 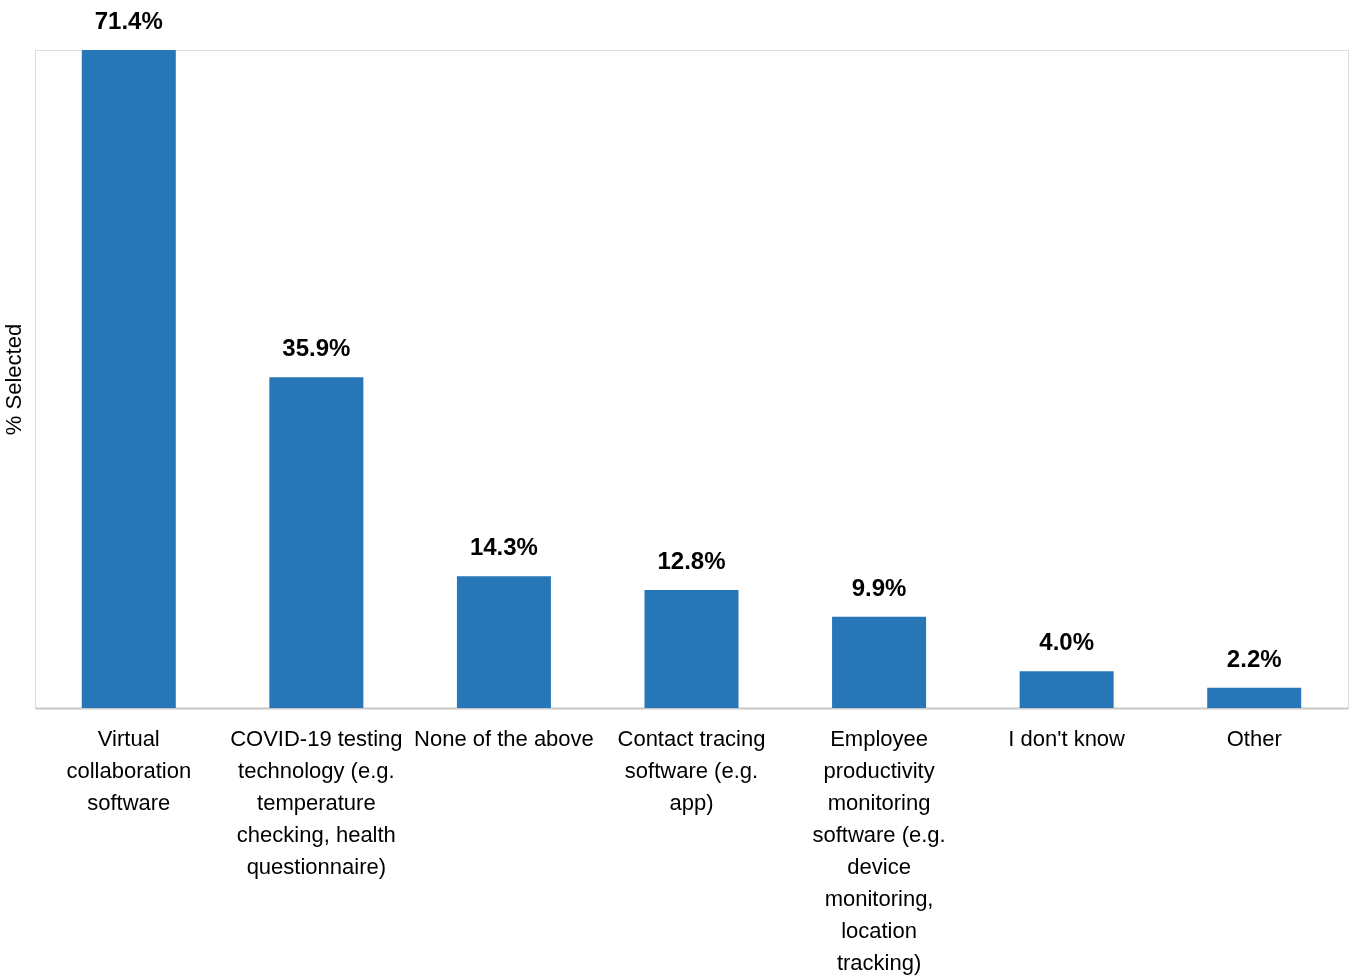 I want to click on x-tick-label: None of the above, so click(x=504, y=738).